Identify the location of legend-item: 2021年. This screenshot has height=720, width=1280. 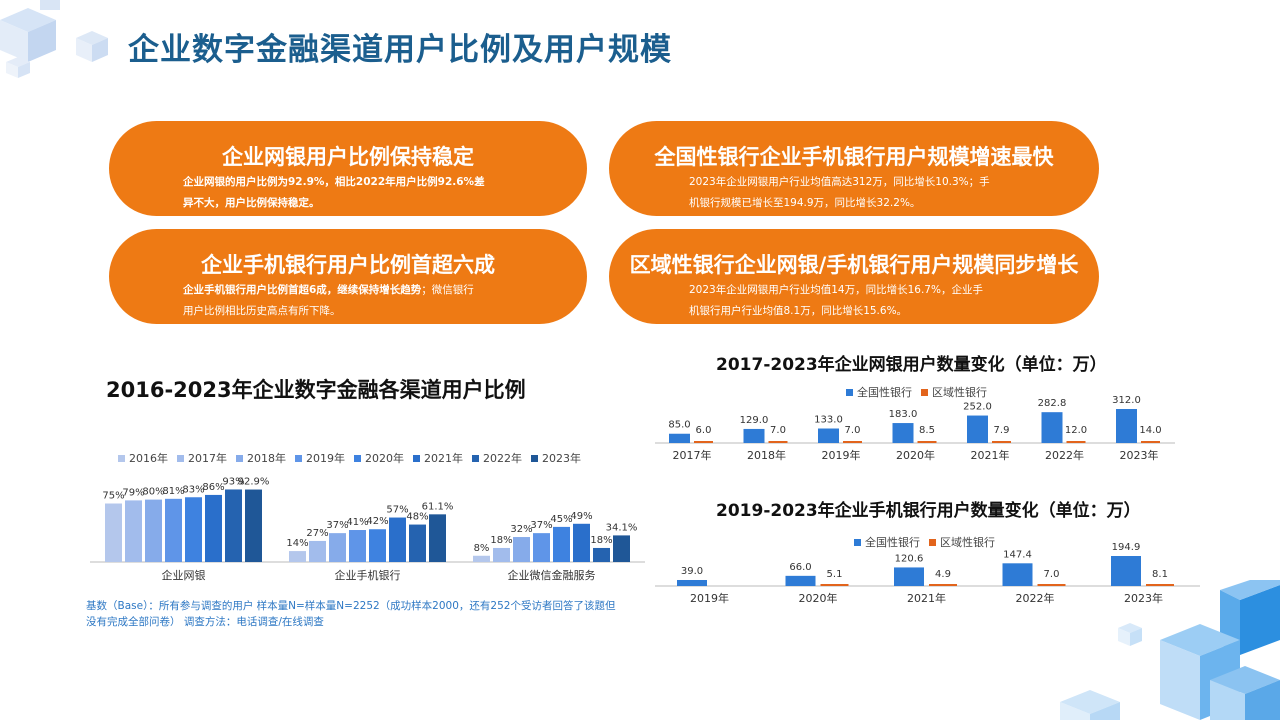
(438, 458).